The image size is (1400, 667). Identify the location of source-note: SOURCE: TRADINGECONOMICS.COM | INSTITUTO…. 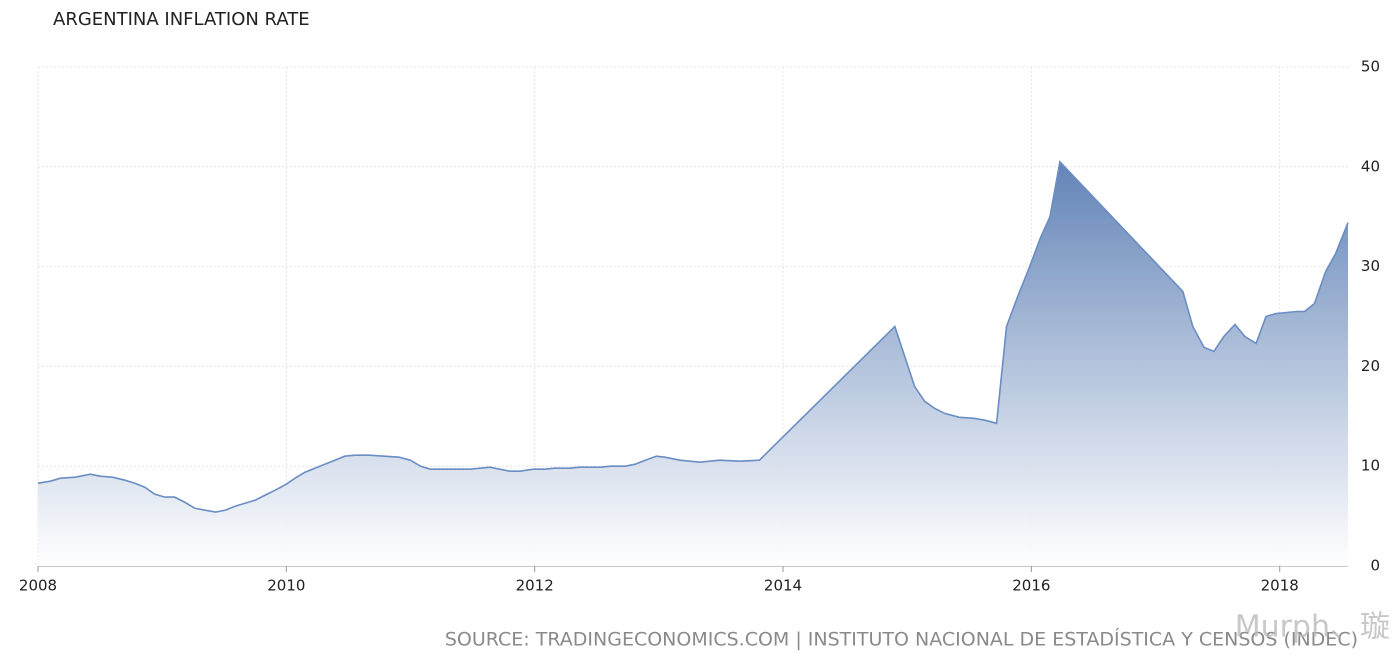
(901, 639).